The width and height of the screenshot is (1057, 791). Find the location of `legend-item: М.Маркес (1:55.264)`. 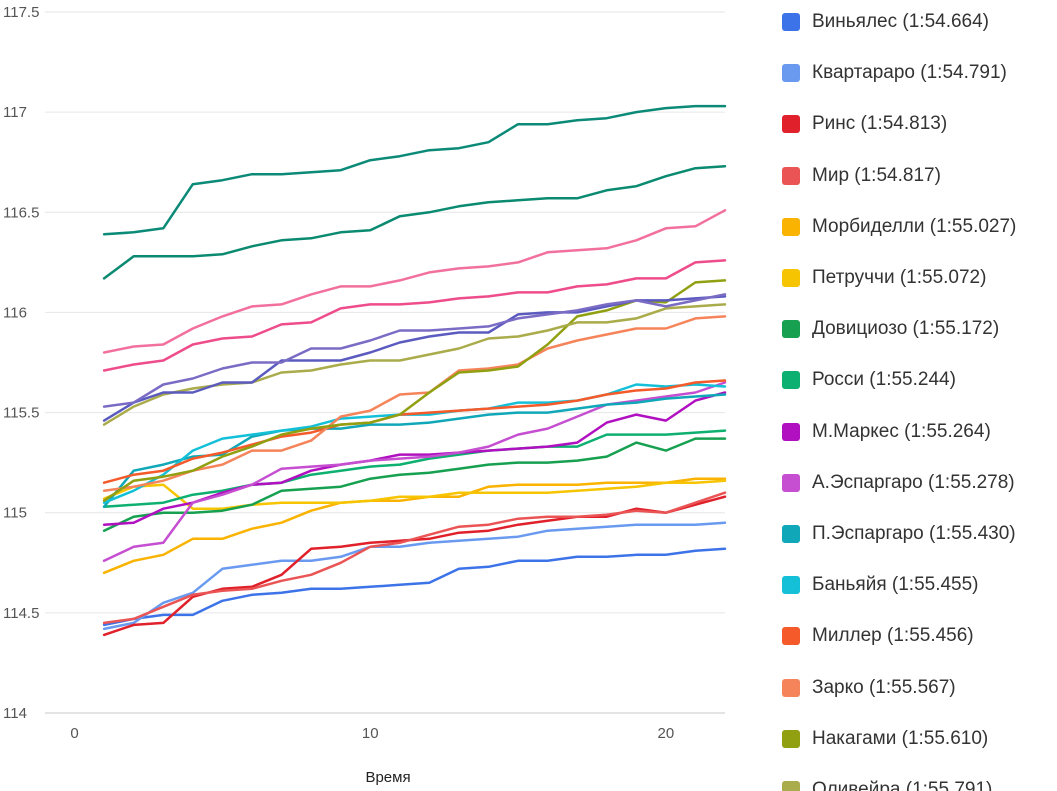

legend-item: М.Маркес (1:55.264) is located at coordinates (886, 432).